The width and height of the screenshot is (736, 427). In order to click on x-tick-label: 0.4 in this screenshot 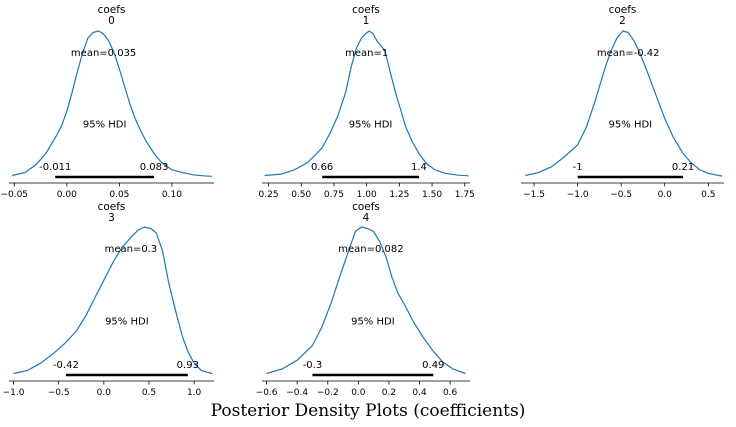, I will do `click(419, 393)`.